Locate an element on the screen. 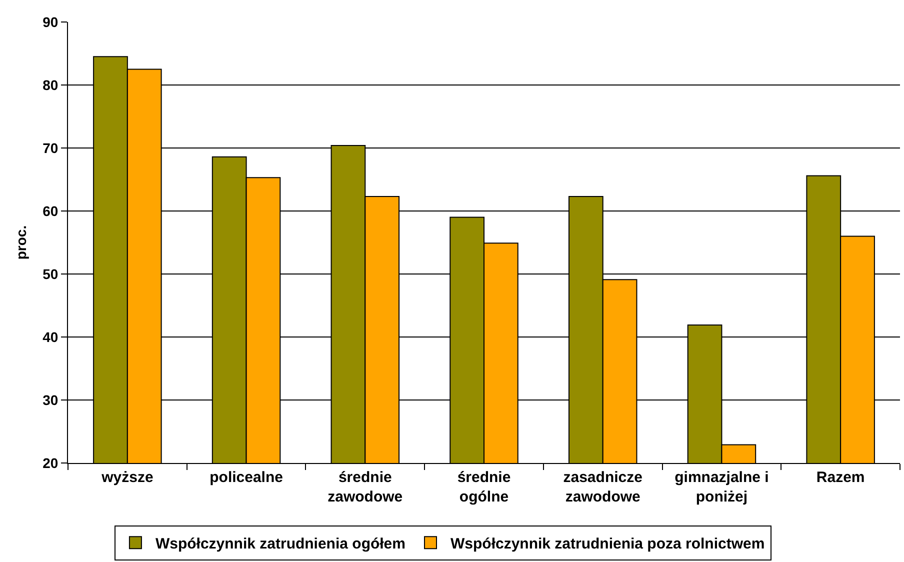  y-tick-label: 90 is located at coordinates (50, 22).